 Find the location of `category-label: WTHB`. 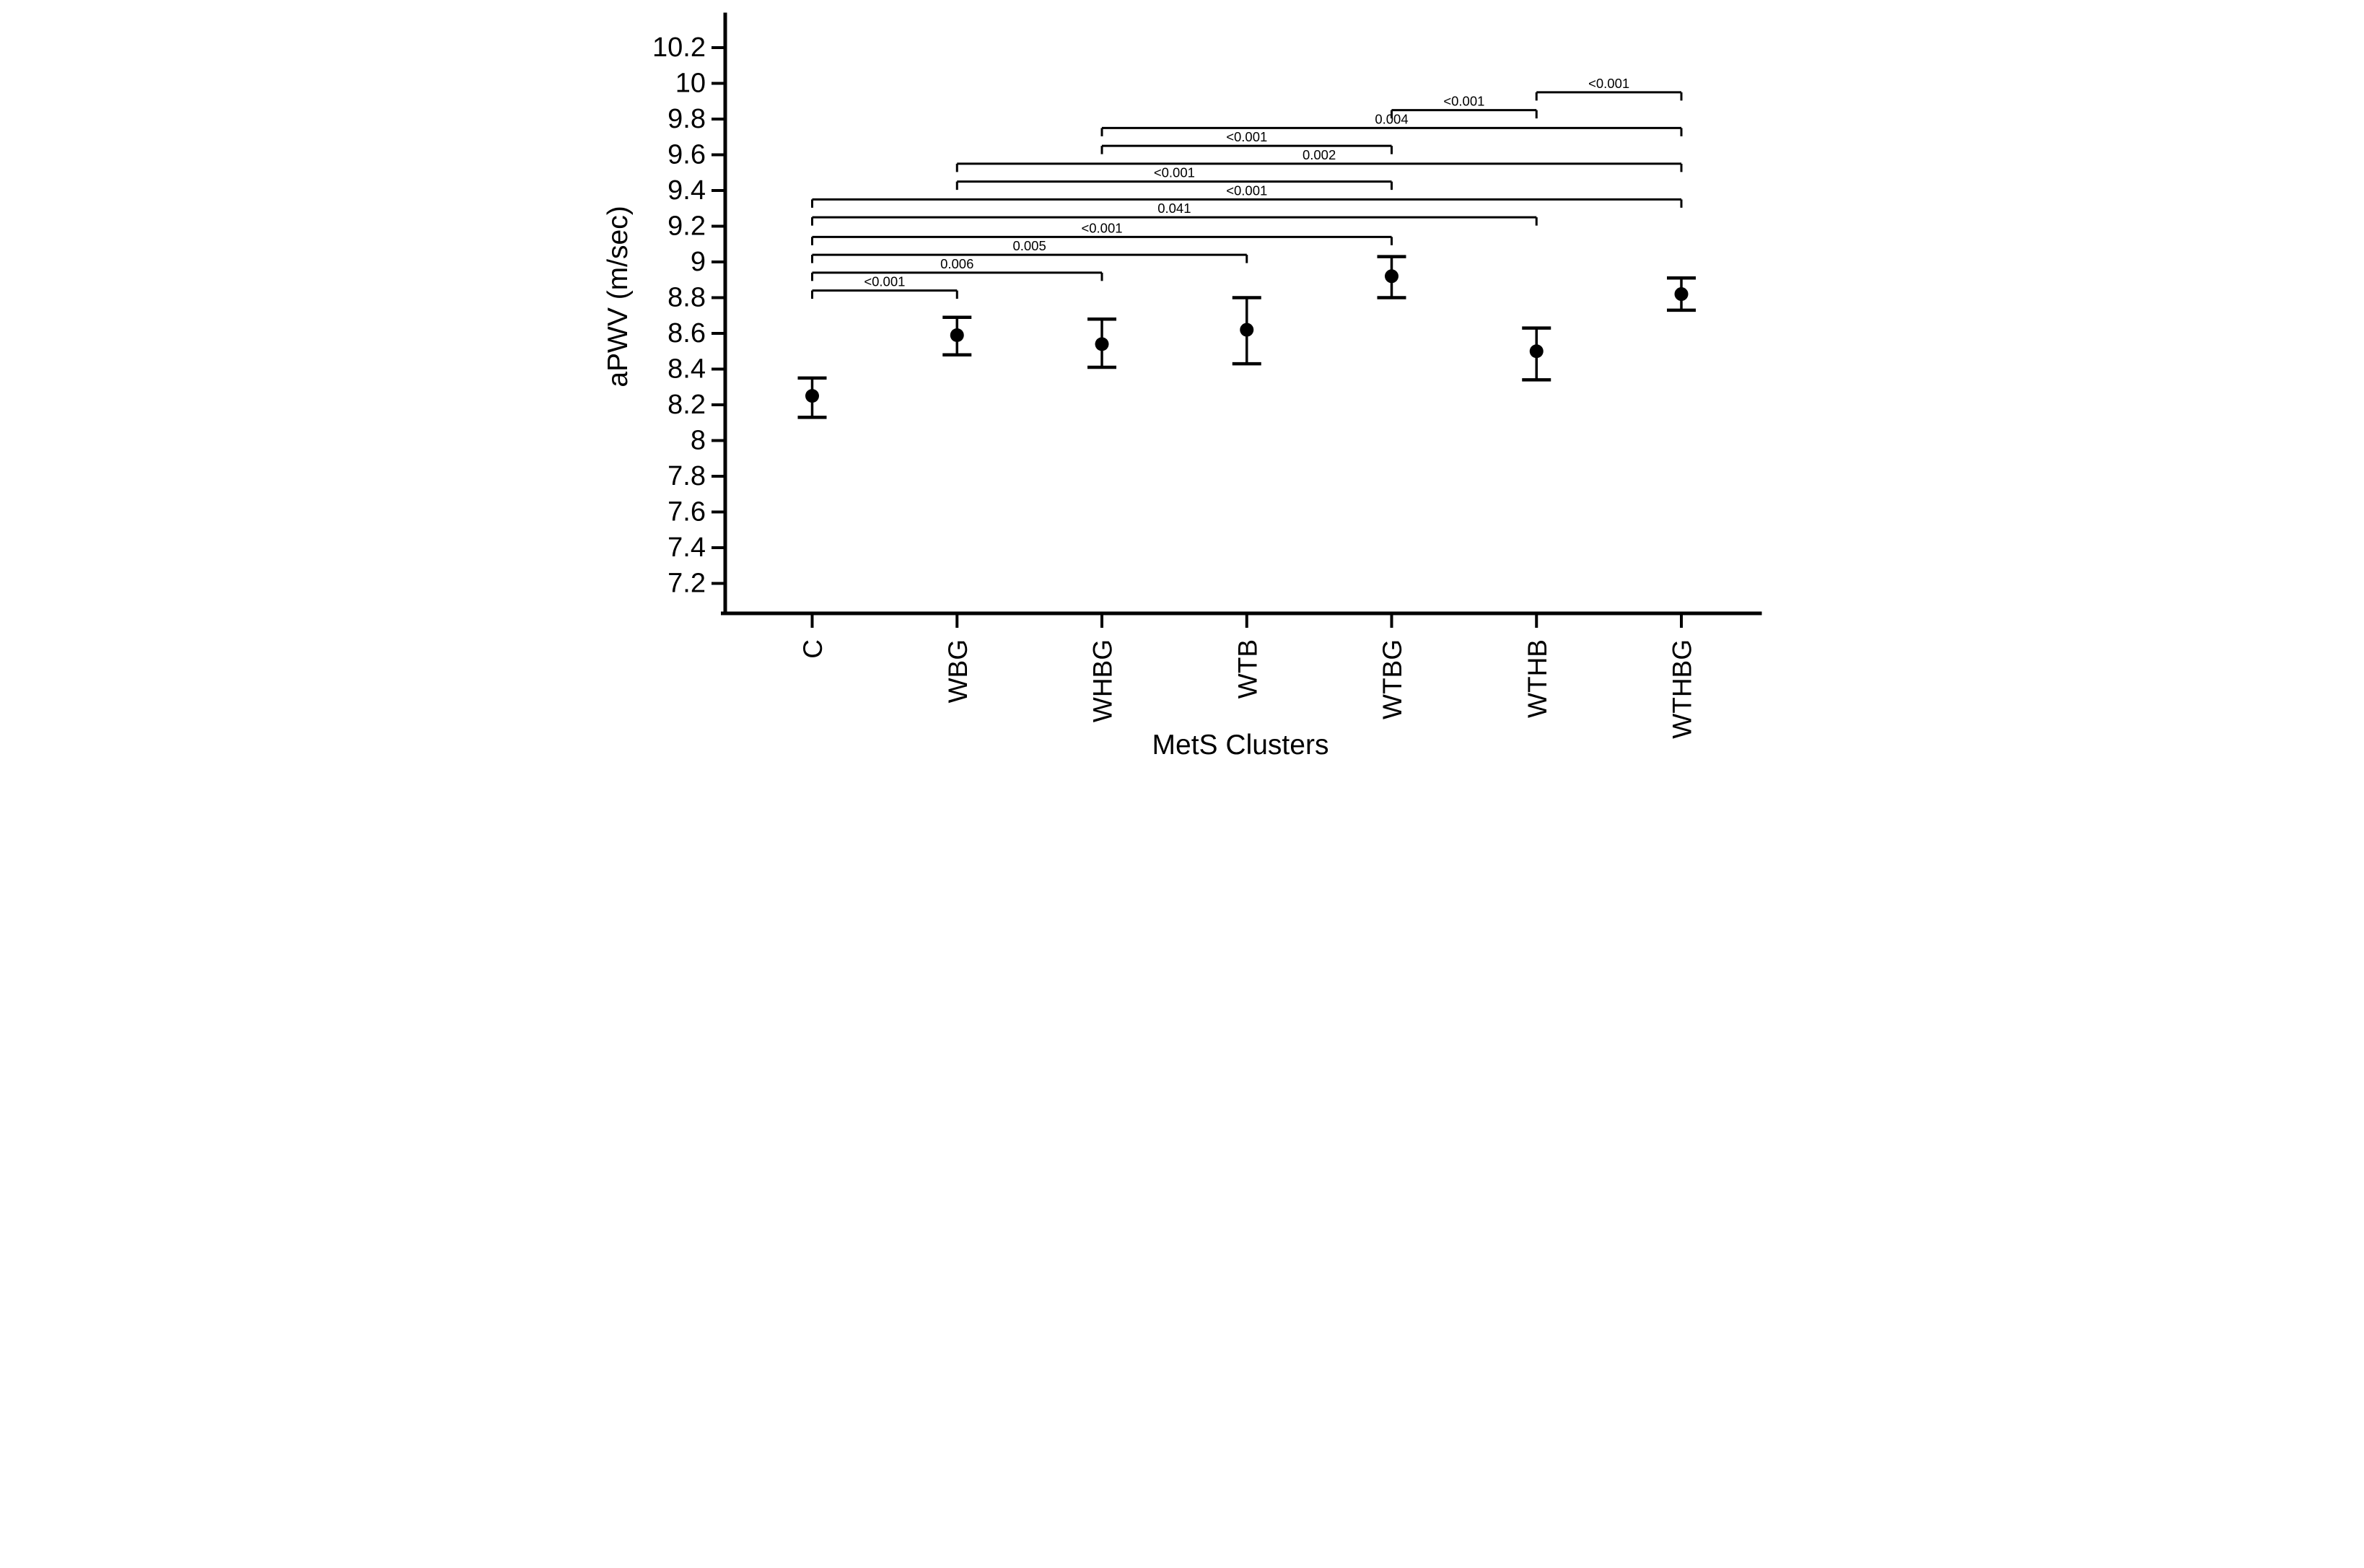

category-label: WTHB is located at coordinates (1537, 678).